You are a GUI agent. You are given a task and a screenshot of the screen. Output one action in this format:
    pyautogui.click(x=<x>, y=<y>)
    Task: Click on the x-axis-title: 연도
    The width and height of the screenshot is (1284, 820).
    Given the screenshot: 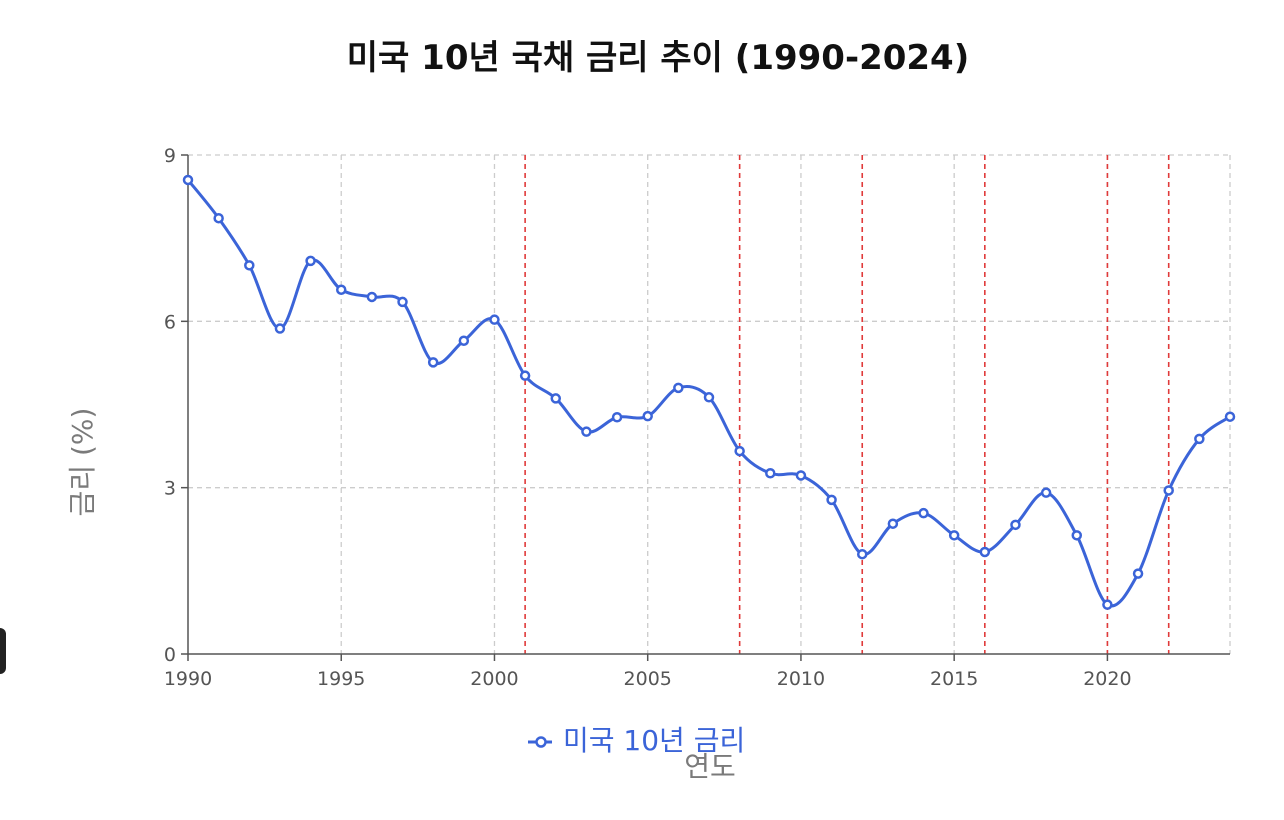 What is the action you would take?
    pyautogui.click(x=710, y=766)
    